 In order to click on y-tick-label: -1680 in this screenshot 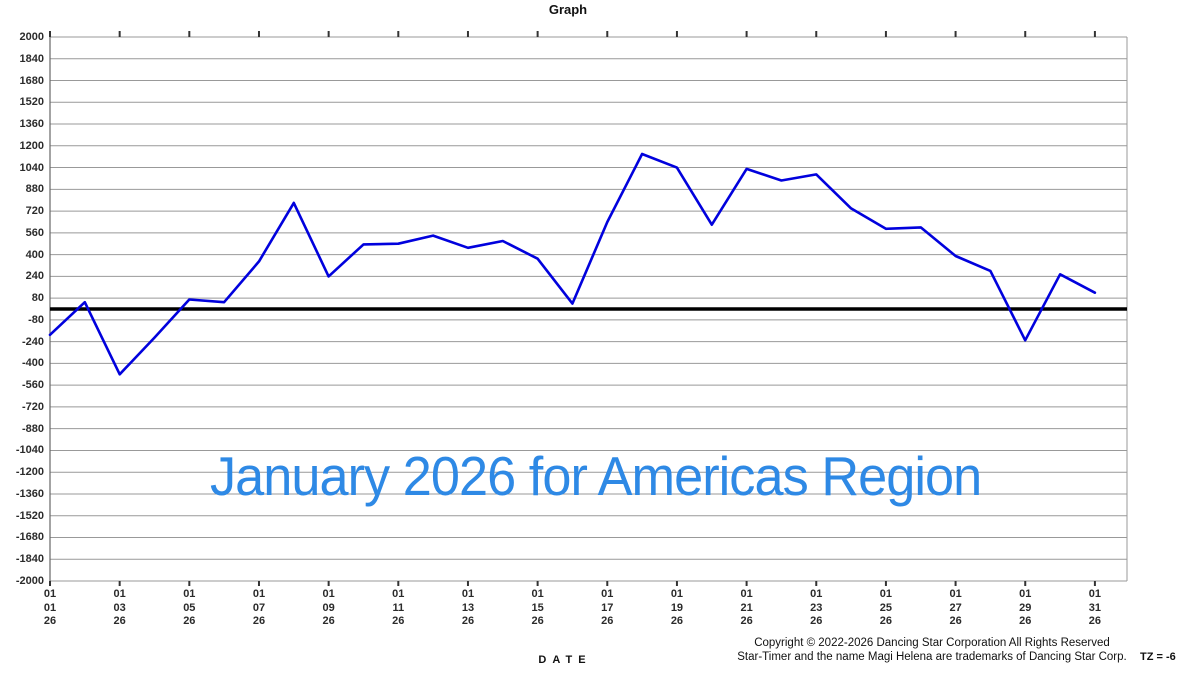, I will do `click(29, 537)`.